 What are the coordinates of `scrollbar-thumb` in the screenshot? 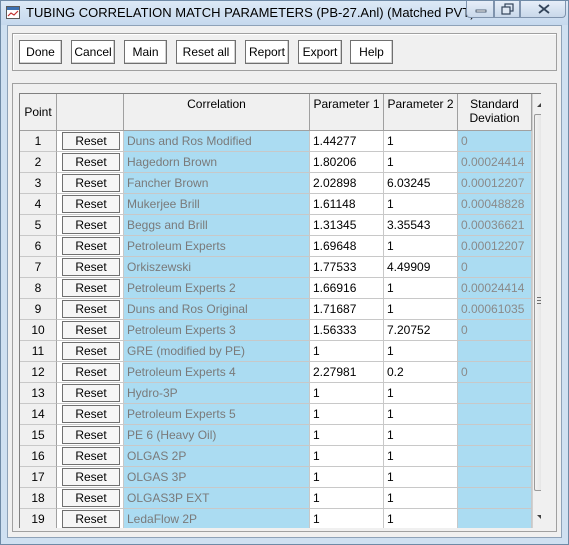 It's located at (537, 302).